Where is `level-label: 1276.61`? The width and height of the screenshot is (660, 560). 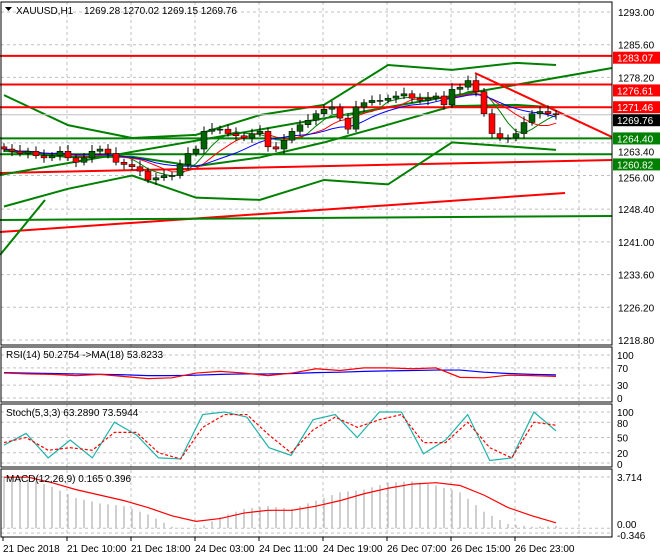 level-label: 1276.61 is located at coordinates (635, 91).